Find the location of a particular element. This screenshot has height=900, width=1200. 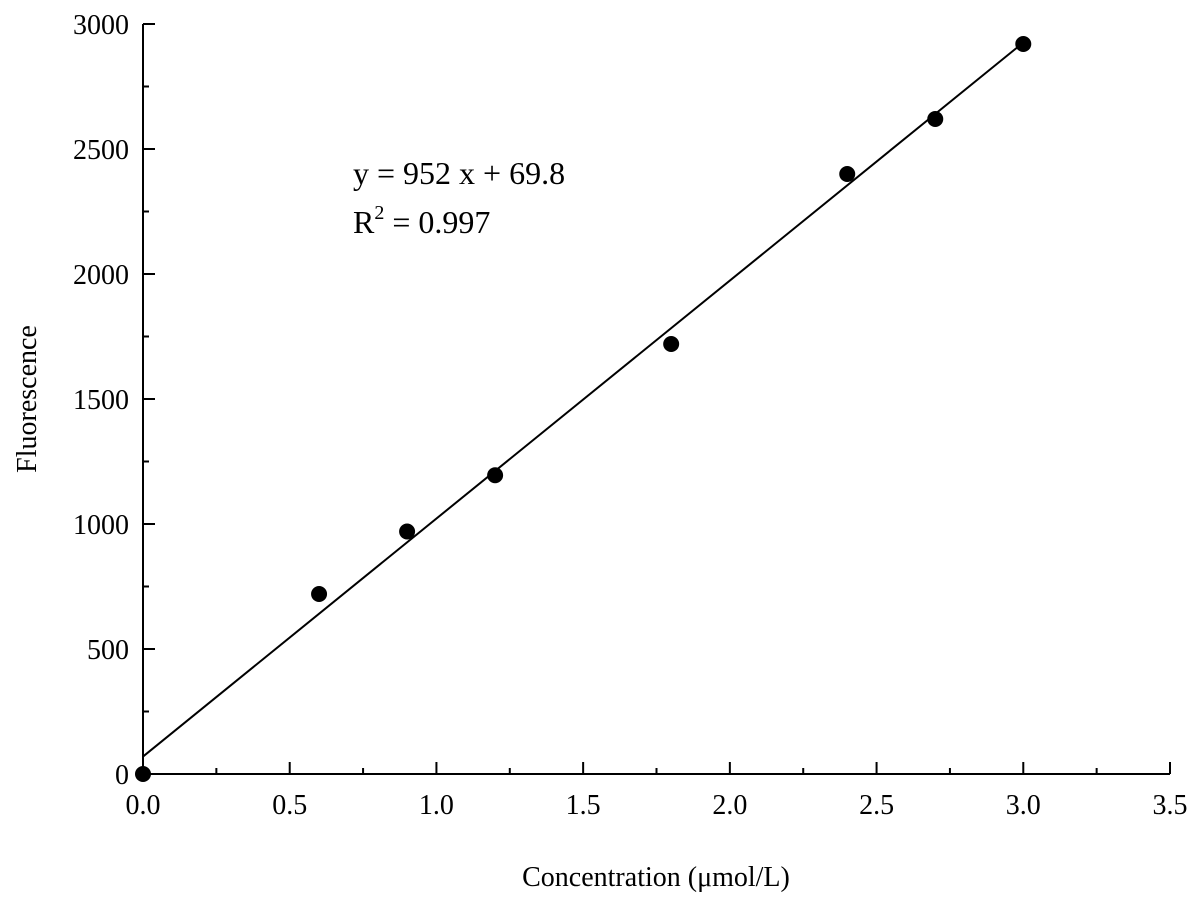

y-tick-label: 2000 is located at coordinates (101, 275).